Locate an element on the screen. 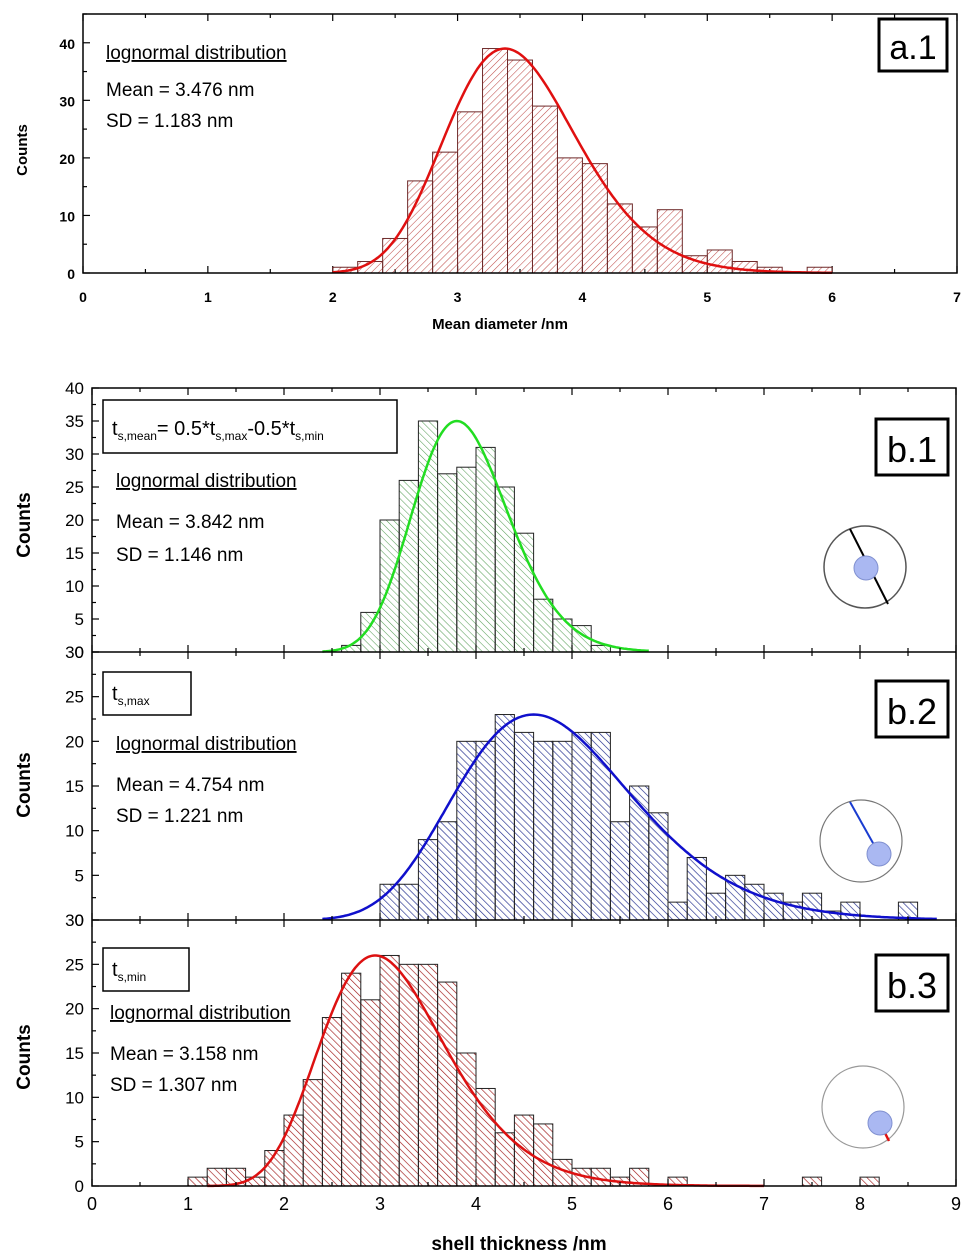  b2-shell-schematic is located at coordinates (861, 841).